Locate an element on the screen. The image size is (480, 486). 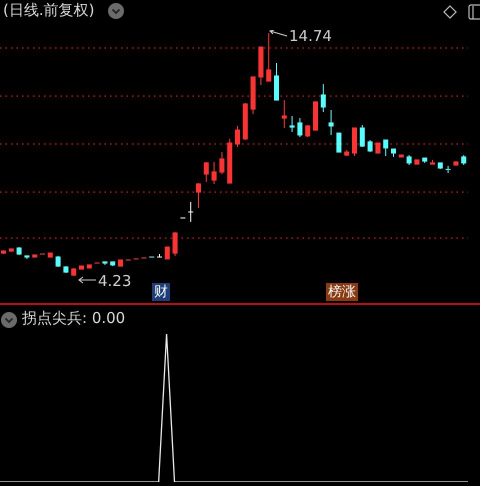
annotation: 14.74 is located at coordinates (310, 36).